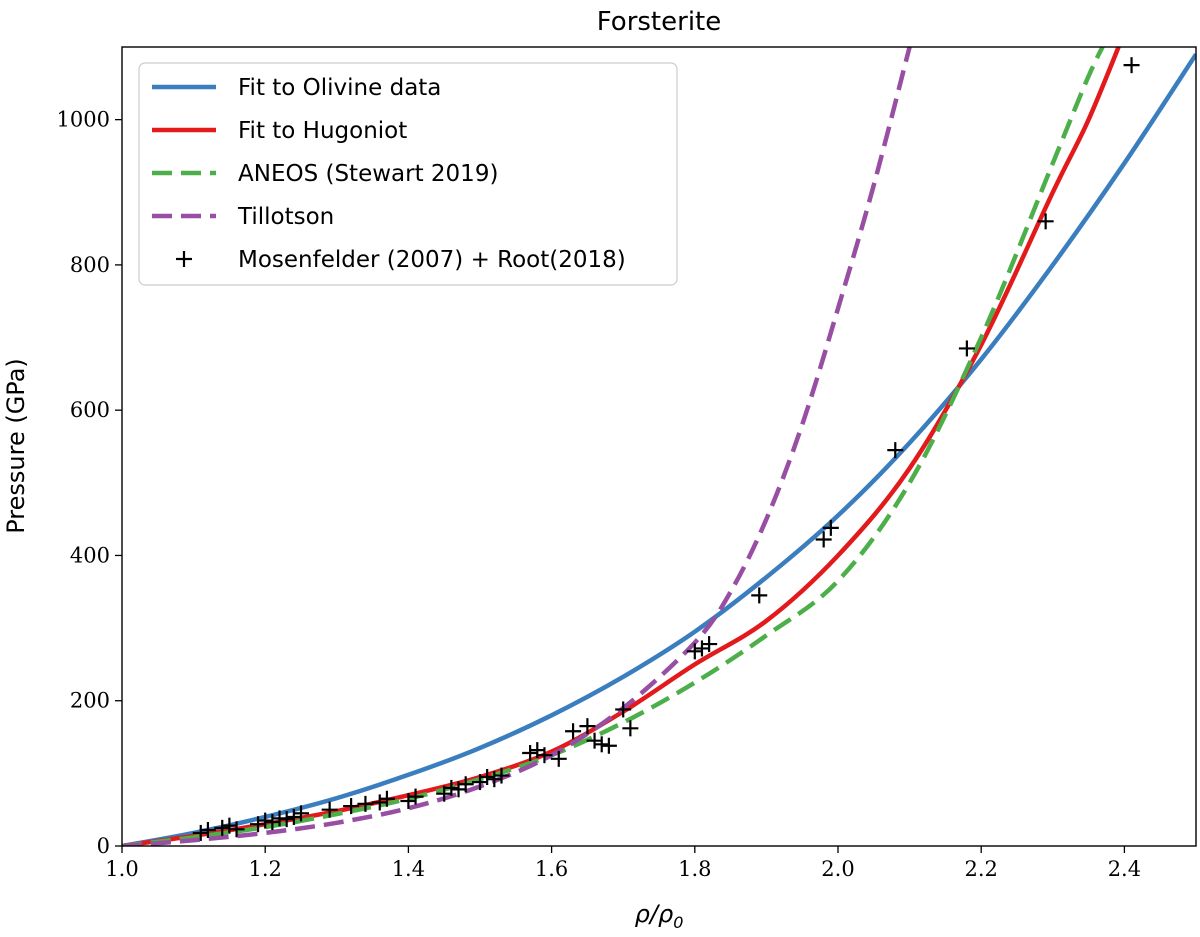 This screenshot has height=937, width=1200. I want to click on x-tick-label: 1.6, so click(551, 869).